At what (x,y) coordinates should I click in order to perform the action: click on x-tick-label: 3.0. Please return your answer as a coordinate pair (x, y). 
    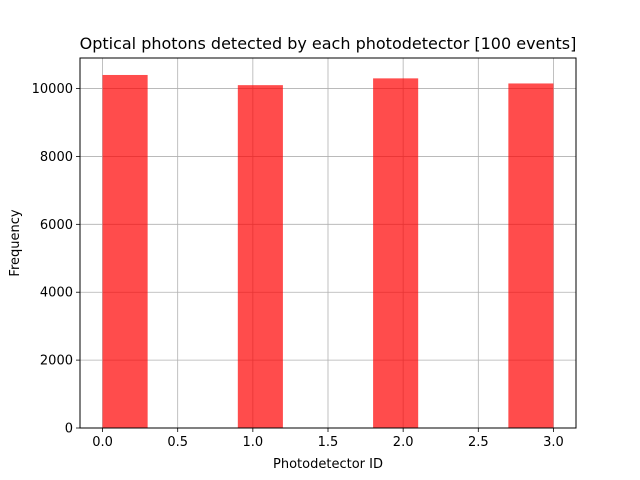
    Looking at the image, I should click on (553, 442).